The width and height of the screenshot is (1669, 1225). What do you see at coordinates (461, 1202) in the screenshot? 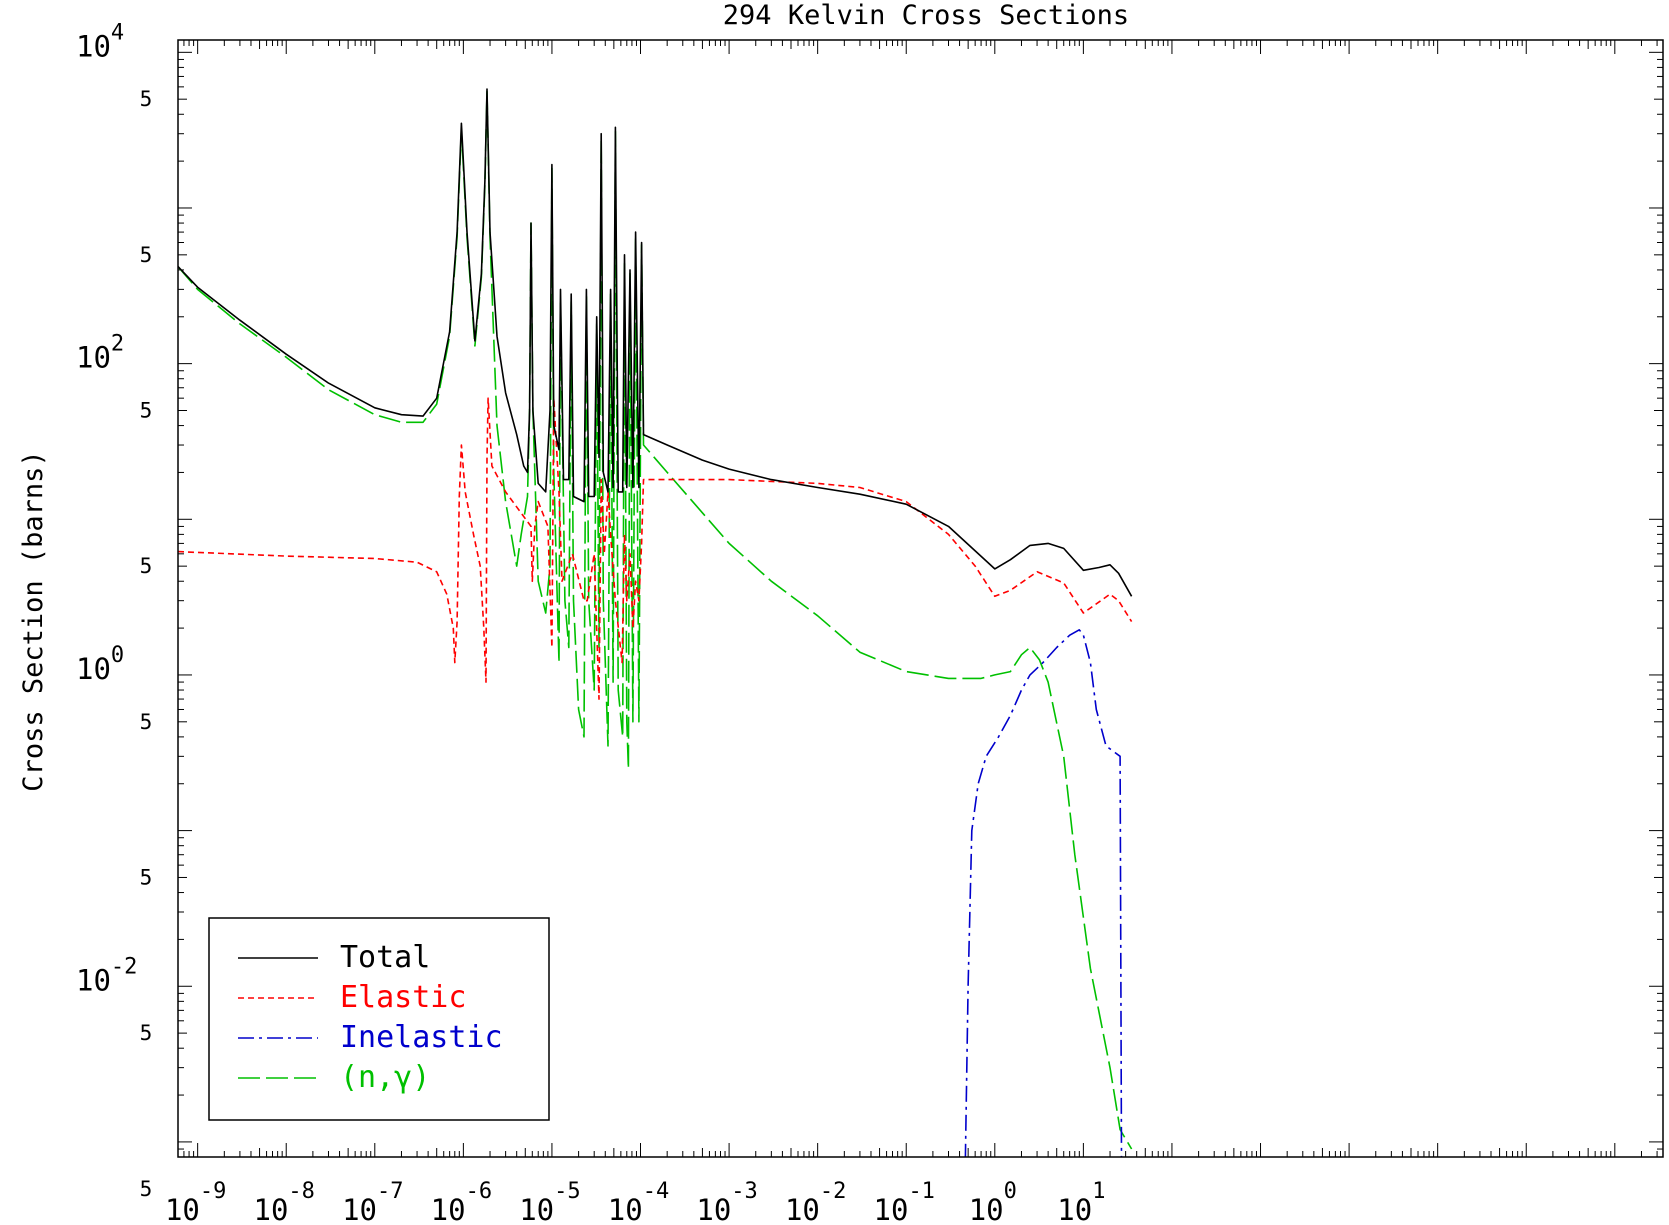
I see `x-tick-label: 10⁻⁶` at bounding box center [461, 1202].